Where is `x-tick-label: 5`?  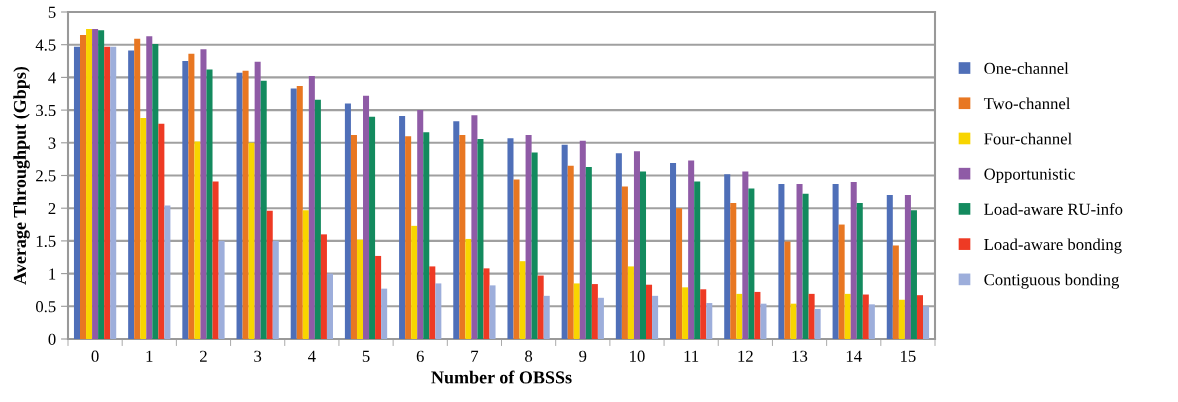
x-tick-label: 5 is located at coordinates (366, 356).